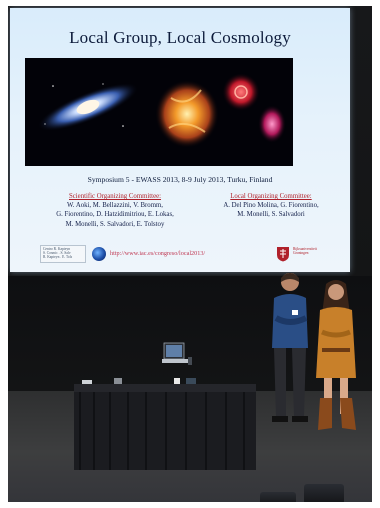  Describe the element at coordinates (115, 196) in the screenshot. I see `soc-heading: Scientific Organizing Committee:` at that location.